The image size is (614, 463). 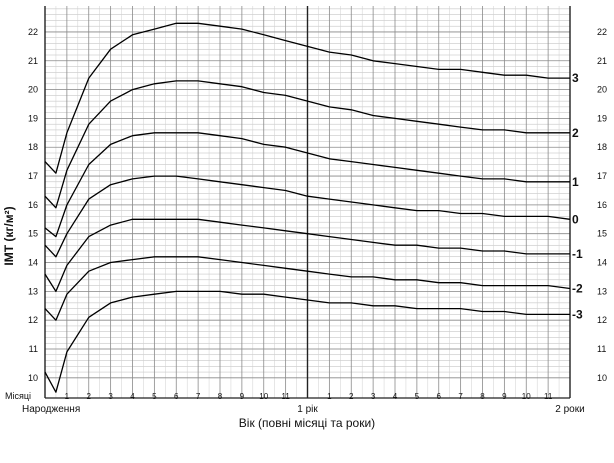 I want to click on y-tick-label-right: 16, so click(x=602, y=205).